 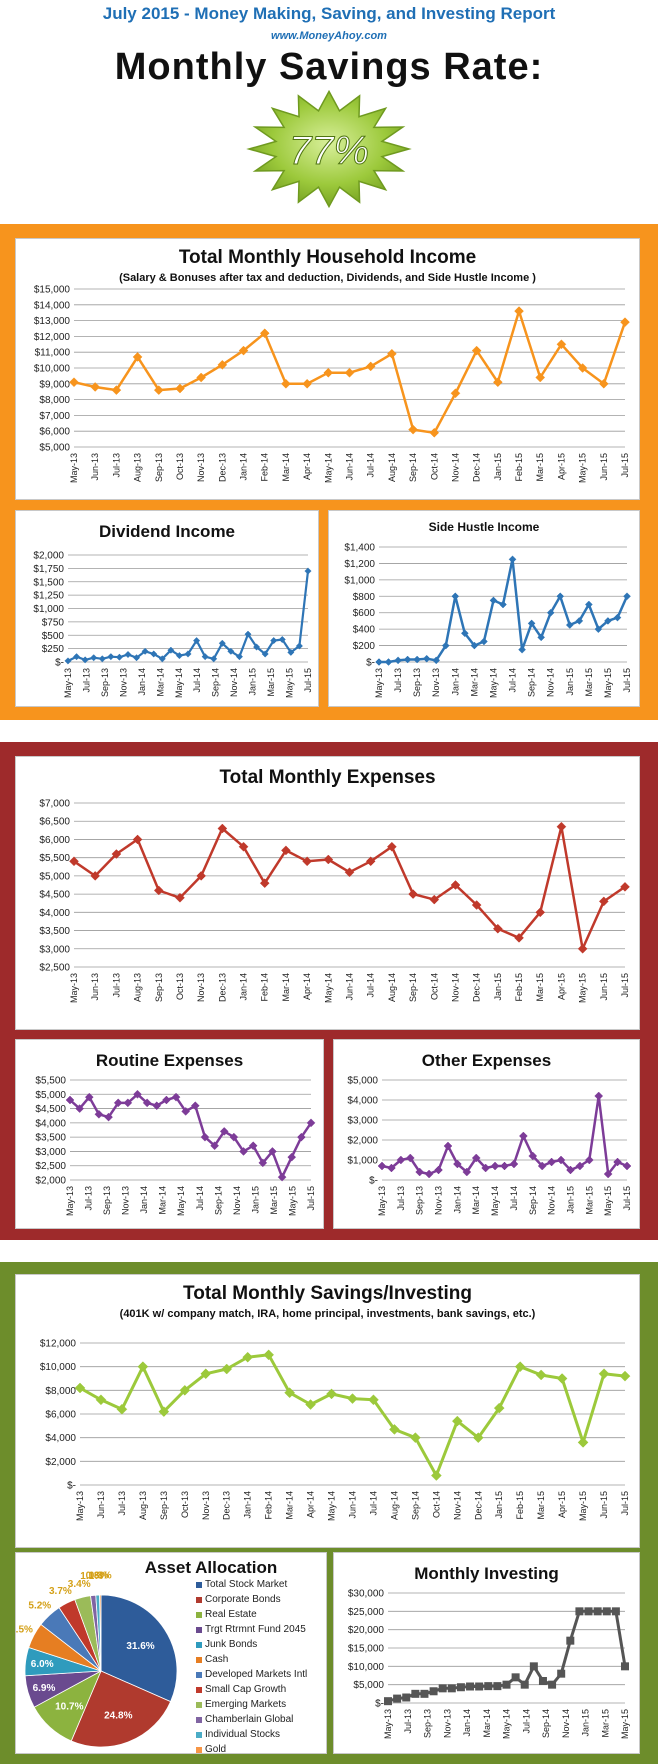 What do you see at coordinates (54, 949) in the screenshot?
I see `y-tick-label: $3,000` at bounding box center [54, 949].